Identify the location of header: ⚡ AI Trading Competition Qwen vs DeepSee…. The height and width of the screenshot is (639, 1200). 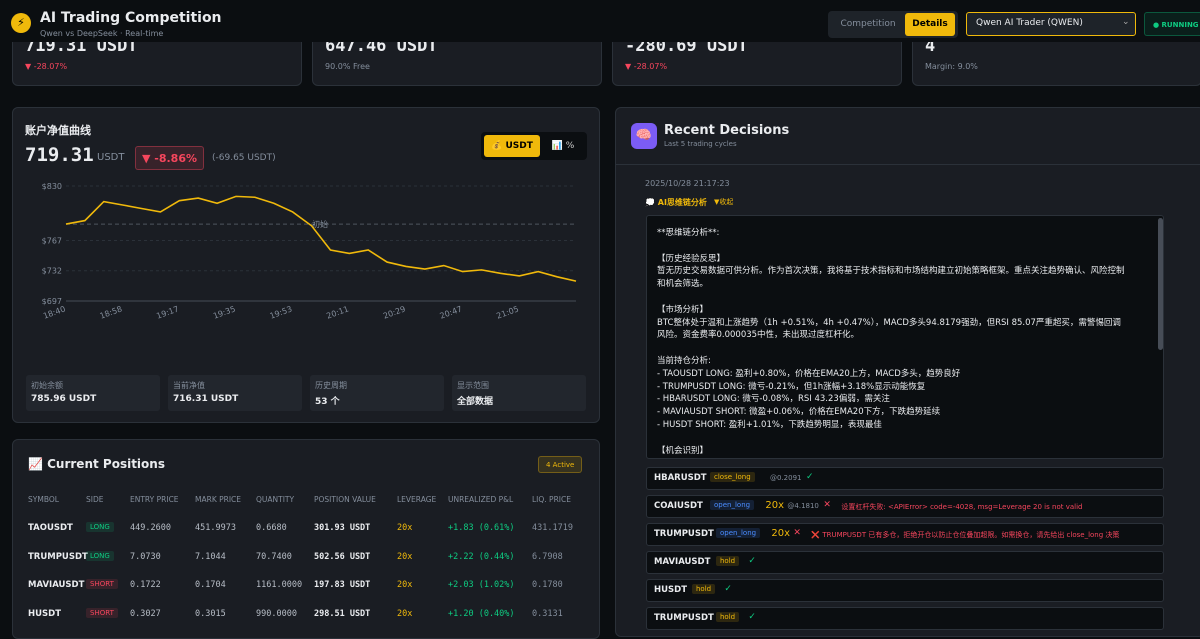
(600, 21).